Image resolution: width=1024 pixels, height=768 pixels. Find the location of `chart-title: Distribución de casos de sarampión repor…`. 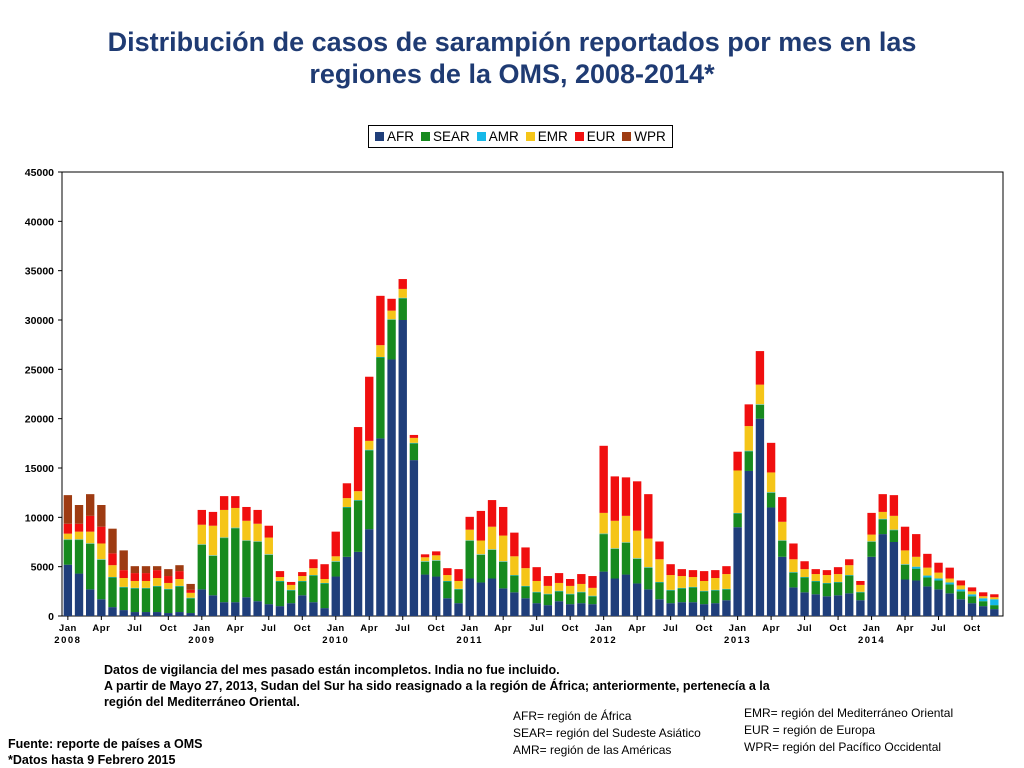

chart-title: Distribución de casos de sarampión repor… is located at coordinates (512, 58).